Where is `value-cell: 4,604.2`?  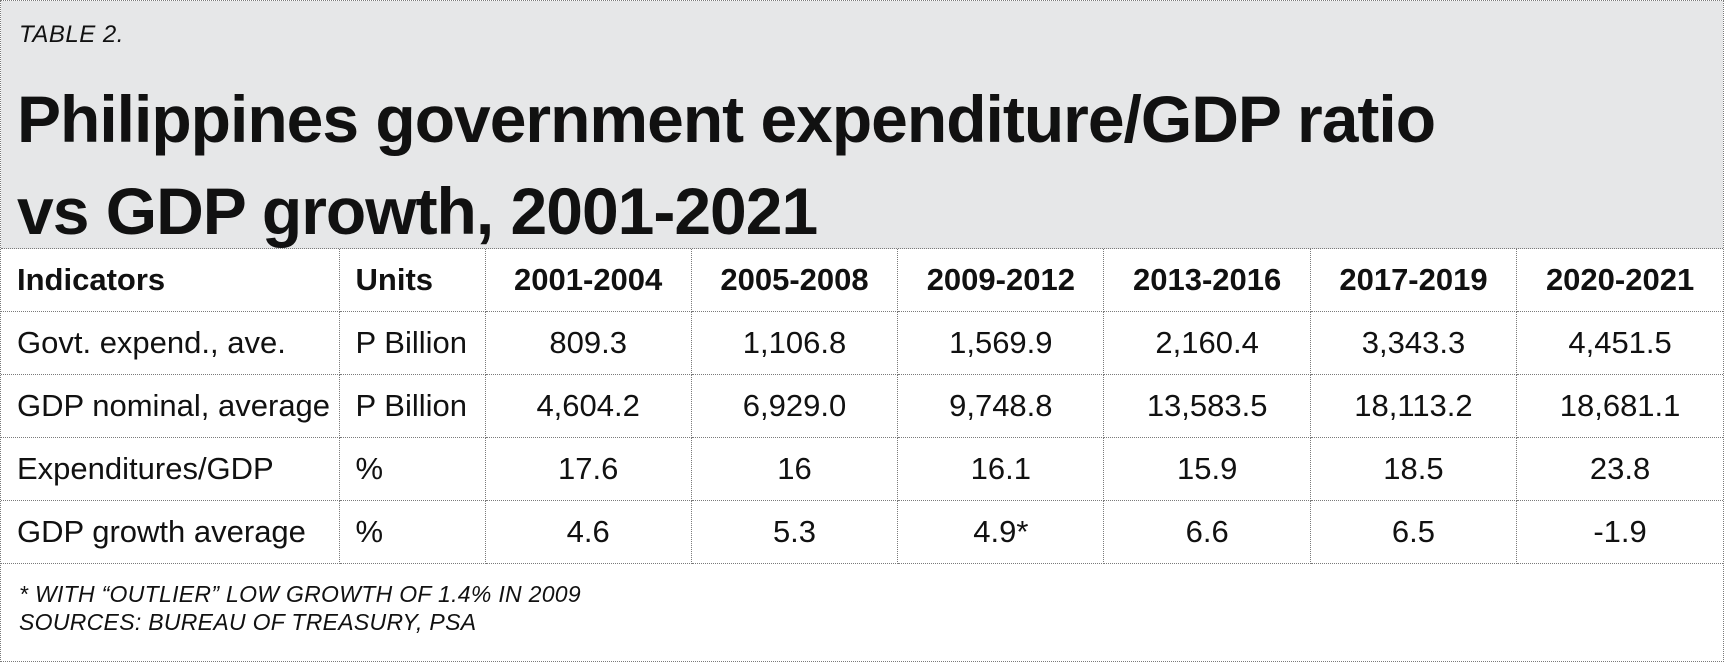
value-cell: 4,604.2 is located at coordinates (588, 406).